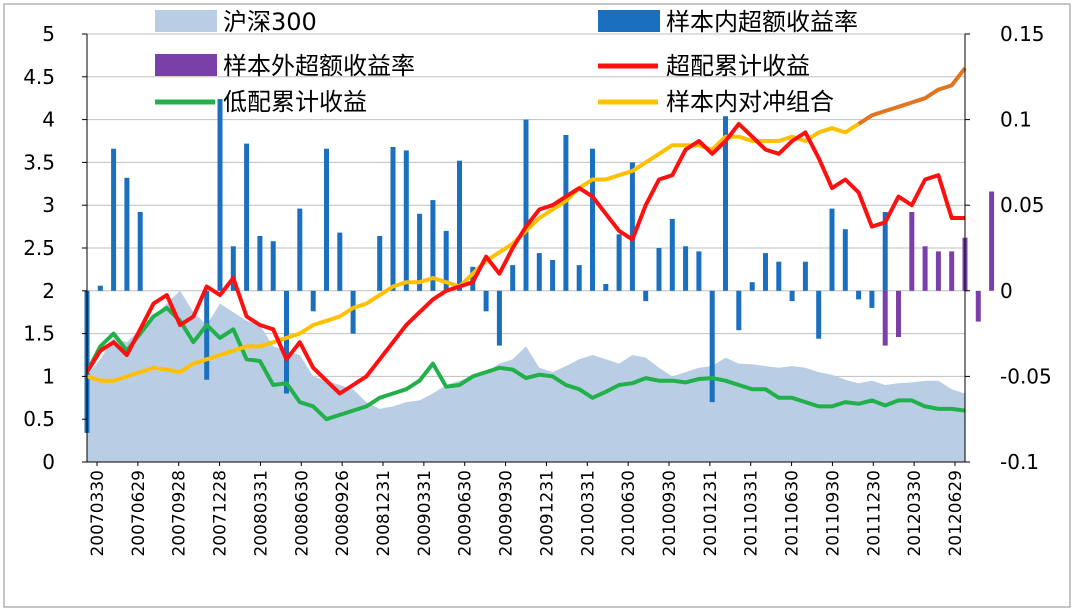 The height and width of the screenshot is (616, 1074). What do you see at coordinates (98, 513) in the screenshot?
I see `x-tick-label: 20070330` at bounding box center [98, 513].